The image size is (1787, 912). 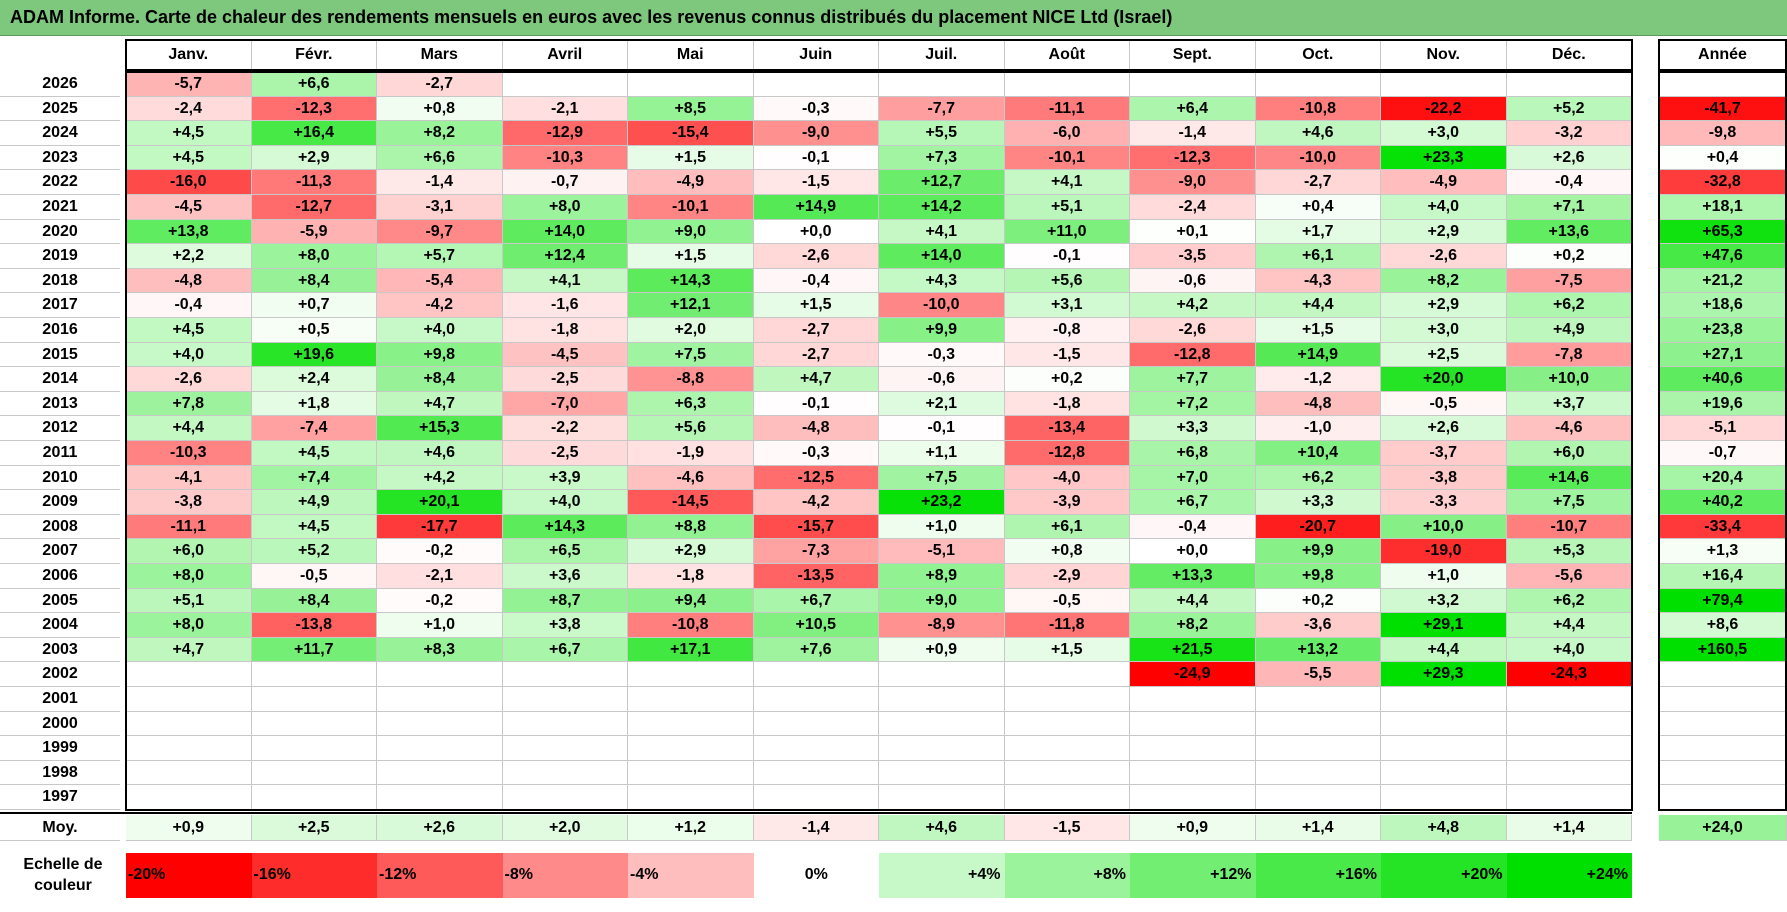 I want to click on average-cell: -1,5, so click(x=1067, y=828).